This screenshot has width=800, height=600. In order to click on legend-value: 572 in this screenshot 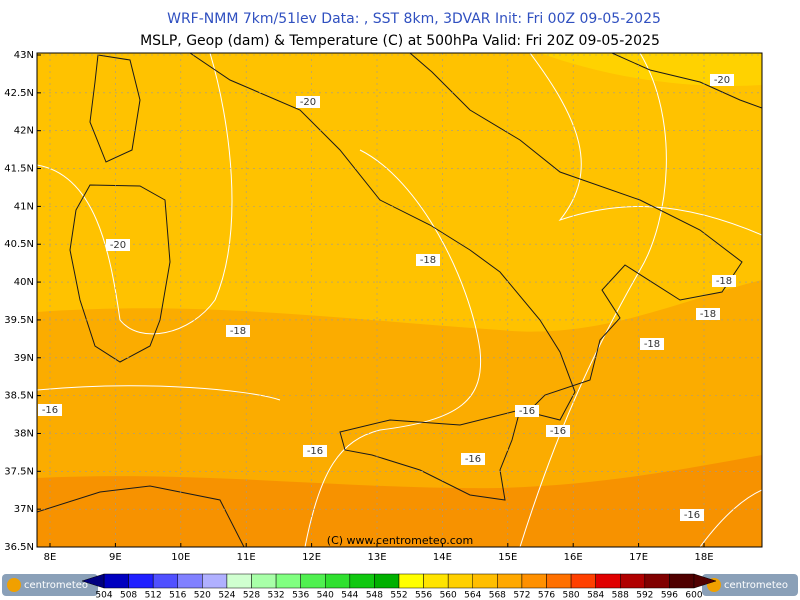, I will do `click(521, 595)`.